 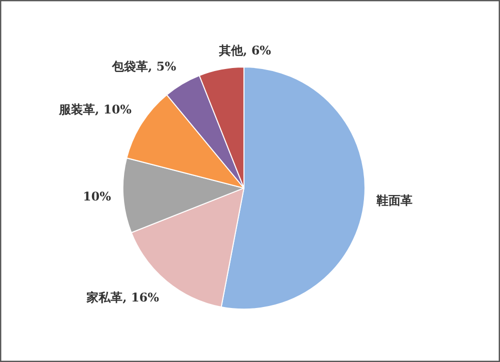 I want to click on slice-label: 家私革, 16%, so click(x=123, y=297).